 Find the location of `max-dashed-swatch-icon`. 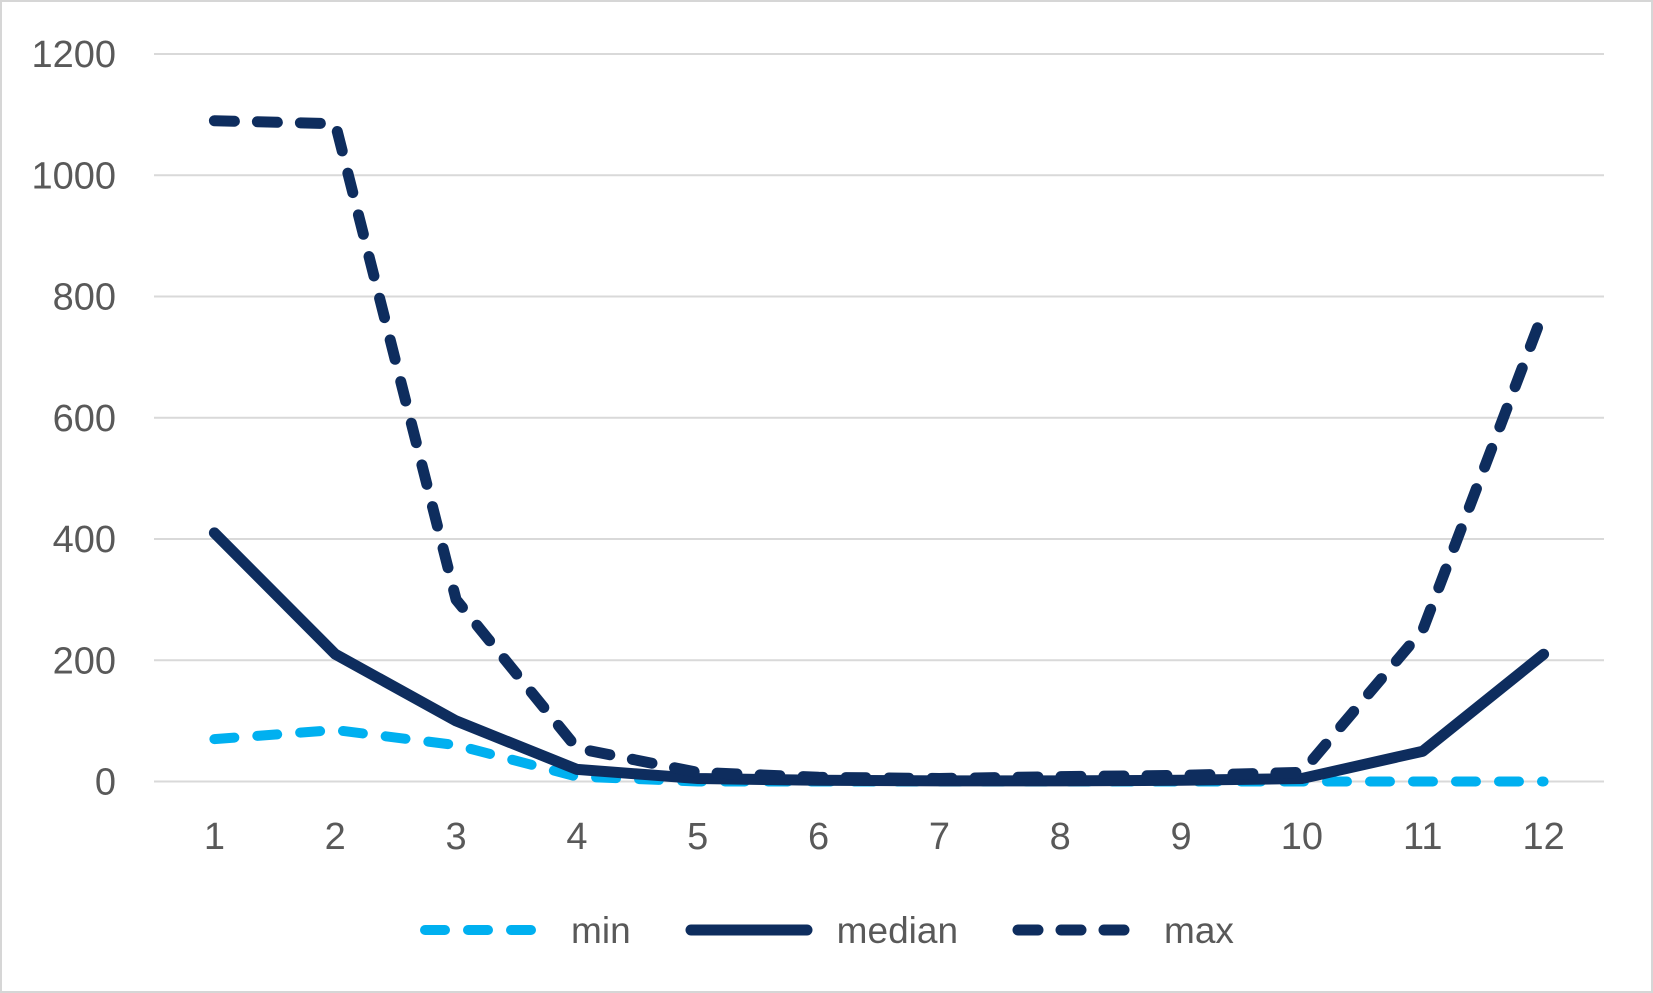

max-dashed-swatch-icon is located at coordinates (1076, 930).